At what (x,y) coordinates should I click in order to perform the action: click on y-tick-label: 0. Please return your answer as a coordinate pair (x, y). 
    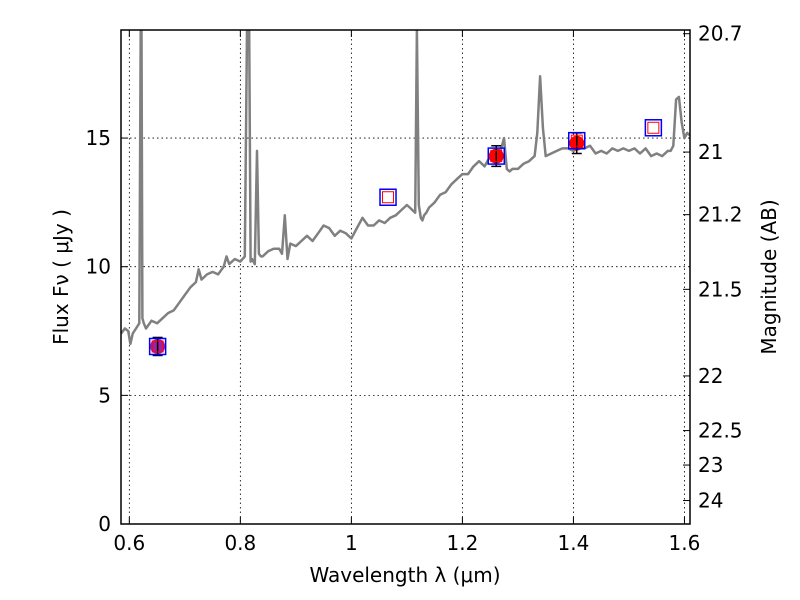
    Looking at the image, I should click on (104, 524).